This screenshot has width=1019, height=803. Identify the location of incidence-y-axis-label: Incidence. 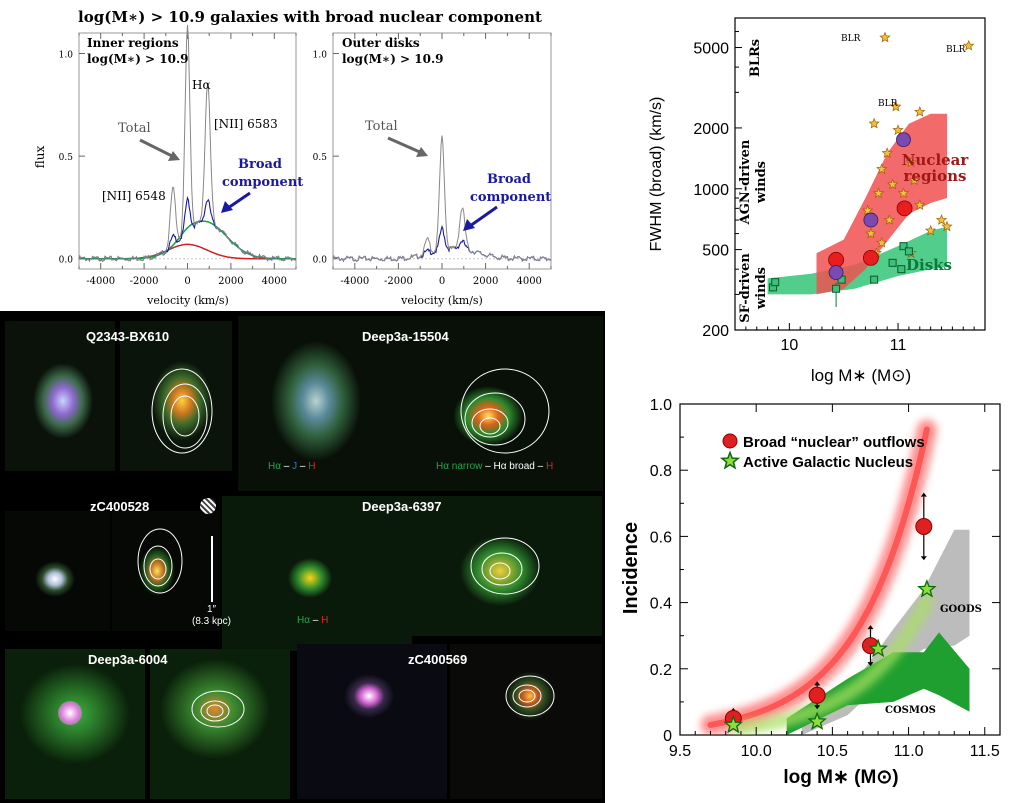
(631, 568).